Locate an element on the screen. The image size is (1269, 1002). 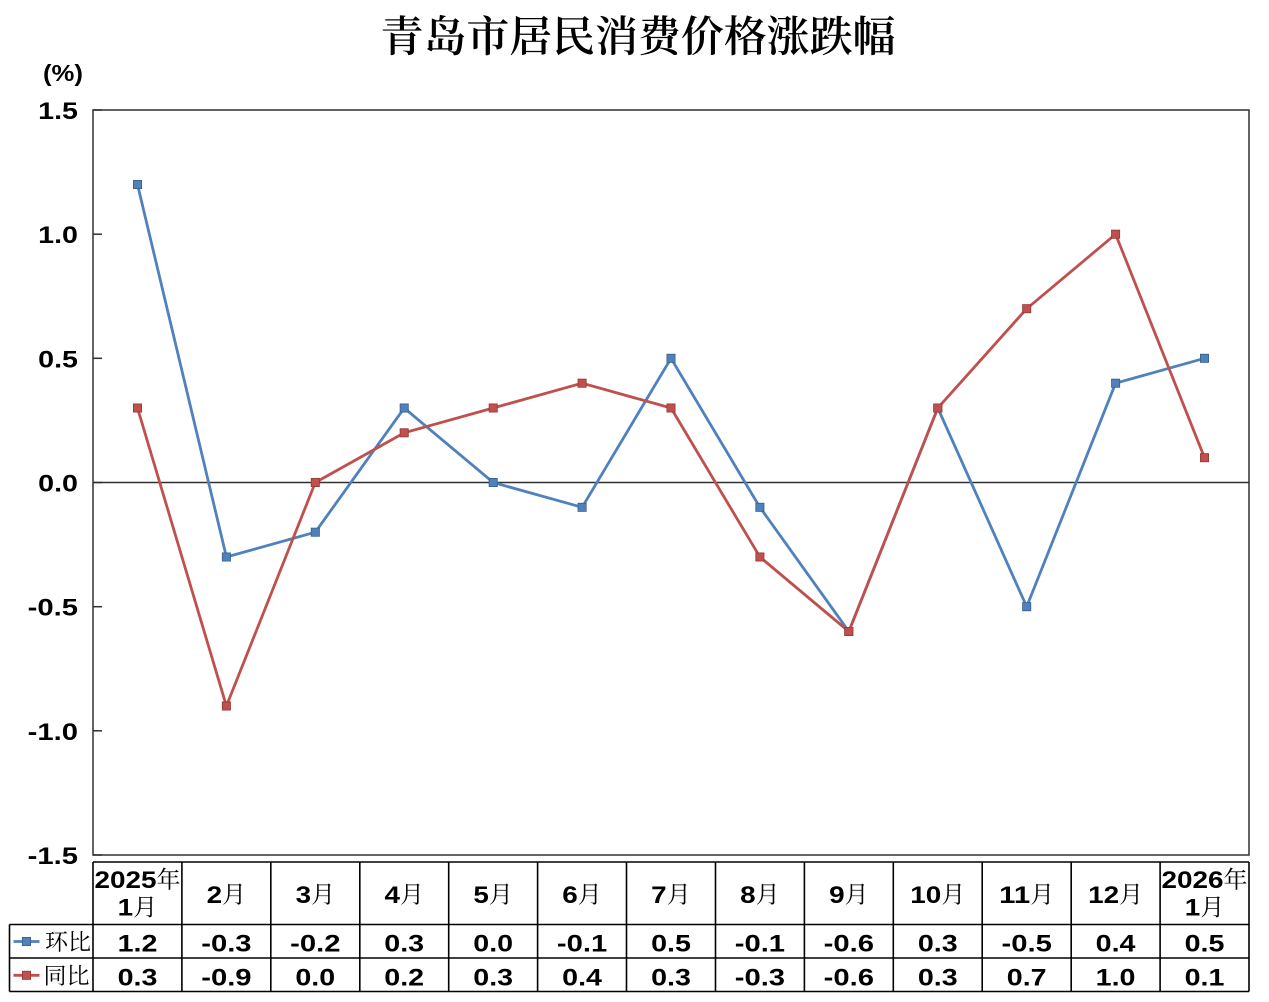
svg-text: 0.7 is located at coordinates (1027, 977).